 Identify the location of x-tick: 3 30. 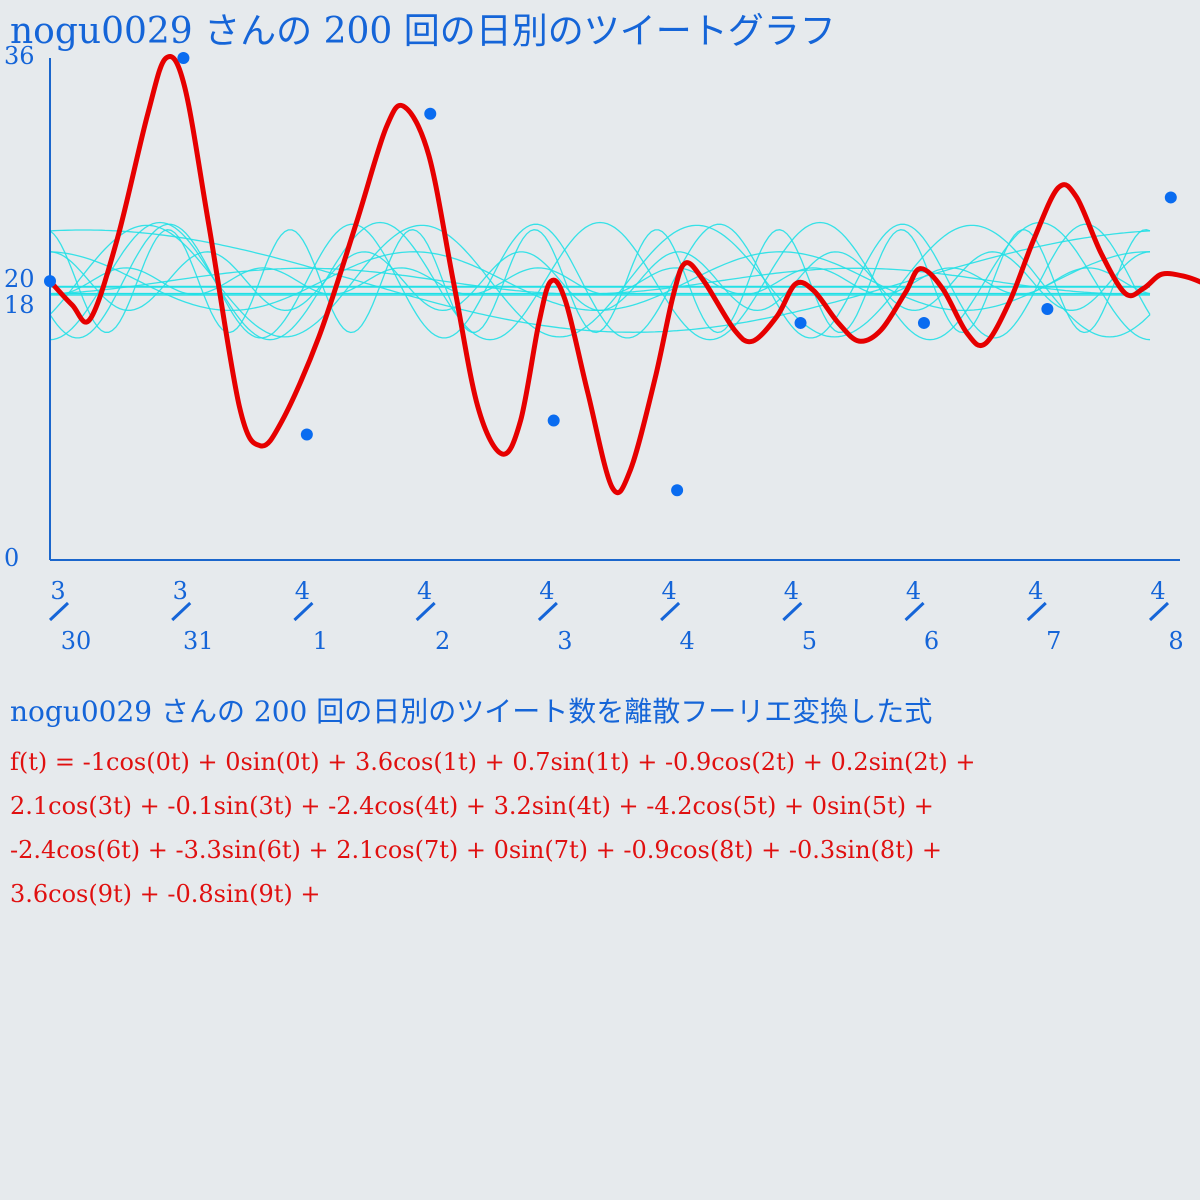
(70, 616).